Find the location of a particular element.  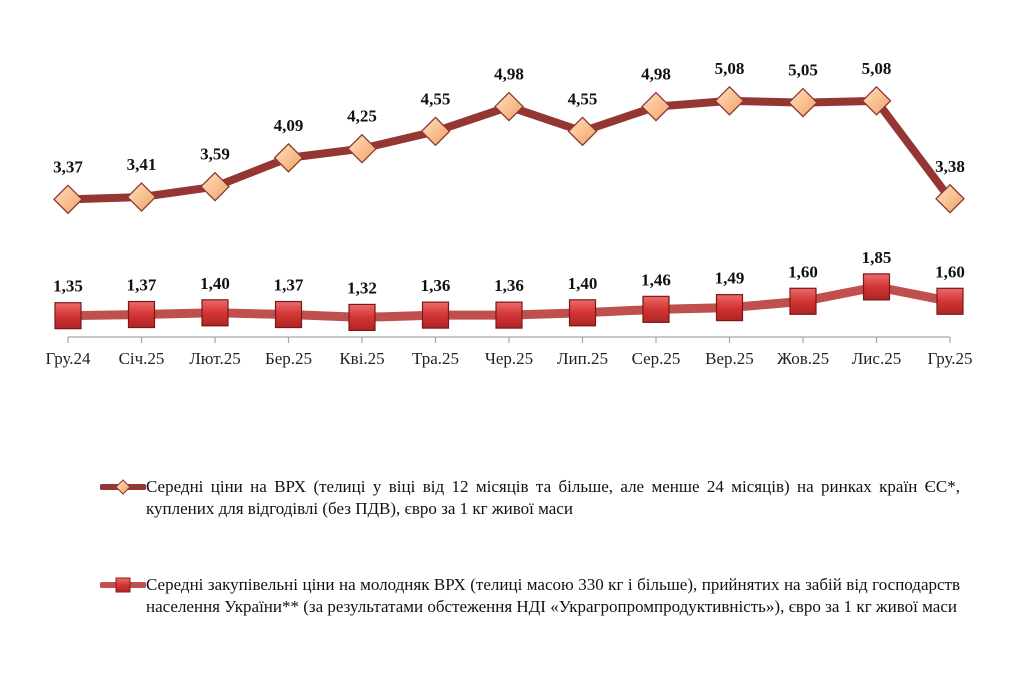

data-label: 3,37 is located at coordinates (68, 166).